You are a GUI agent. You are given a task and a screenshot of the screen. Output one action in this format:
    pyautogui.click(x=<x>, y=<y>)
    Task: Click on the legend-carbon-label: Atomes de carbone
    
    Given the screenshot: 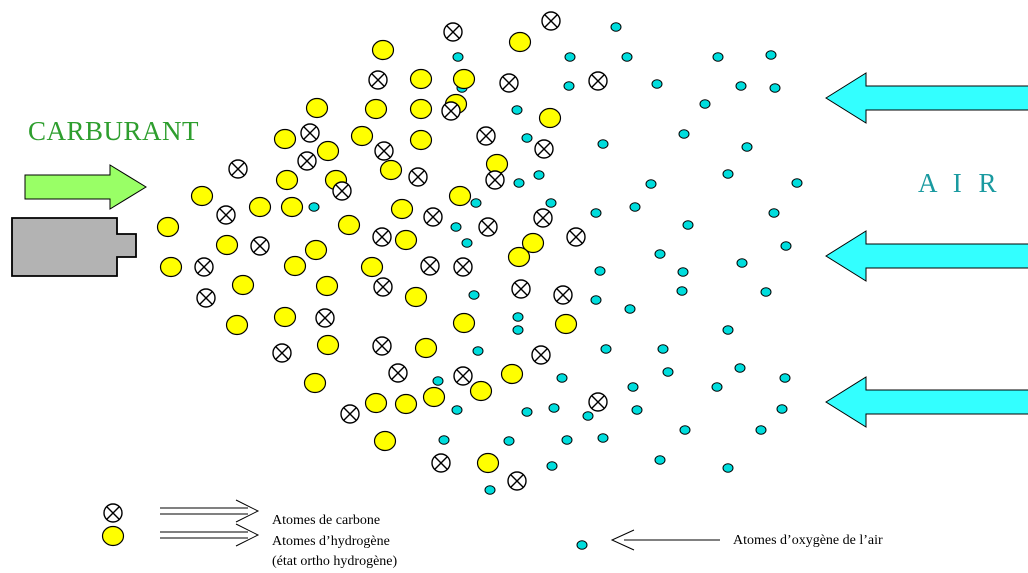 What is the action you would take?
    pyautogui.click(x=326, y=520)
    